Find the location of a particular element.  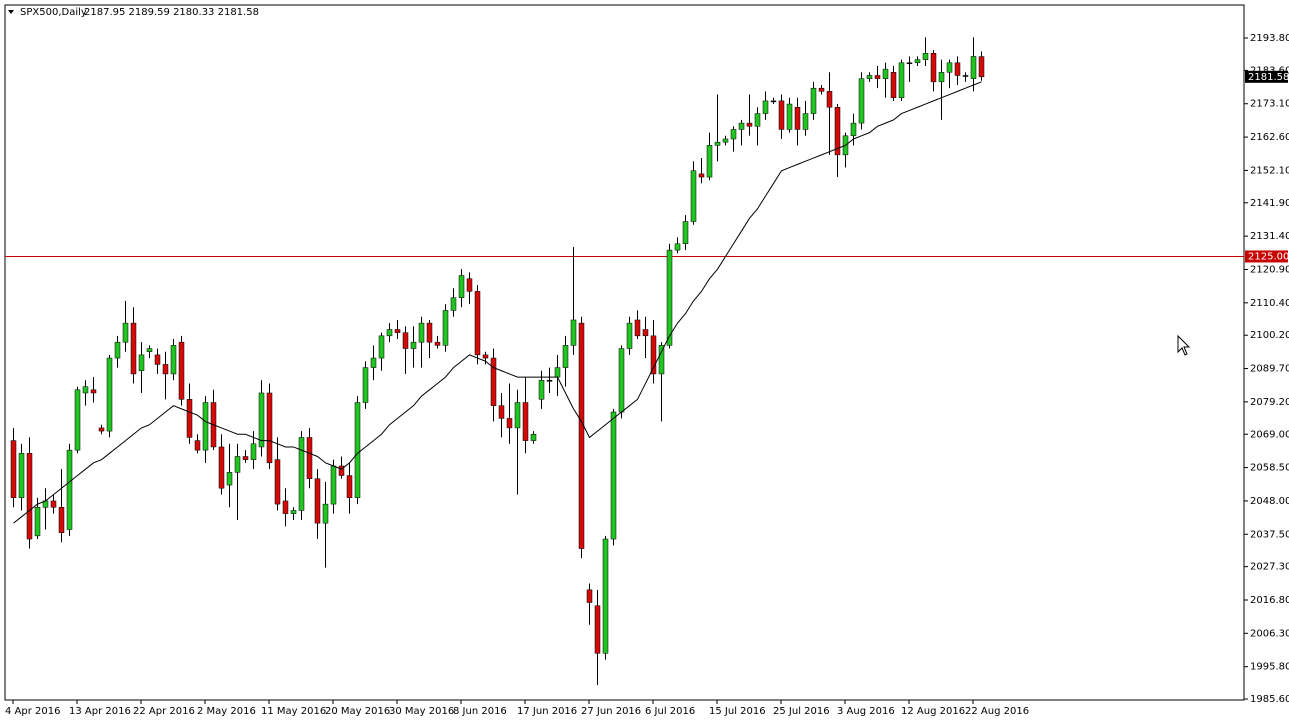

y-tick-label: 2193.80 is located at coordinates (1269, 38).